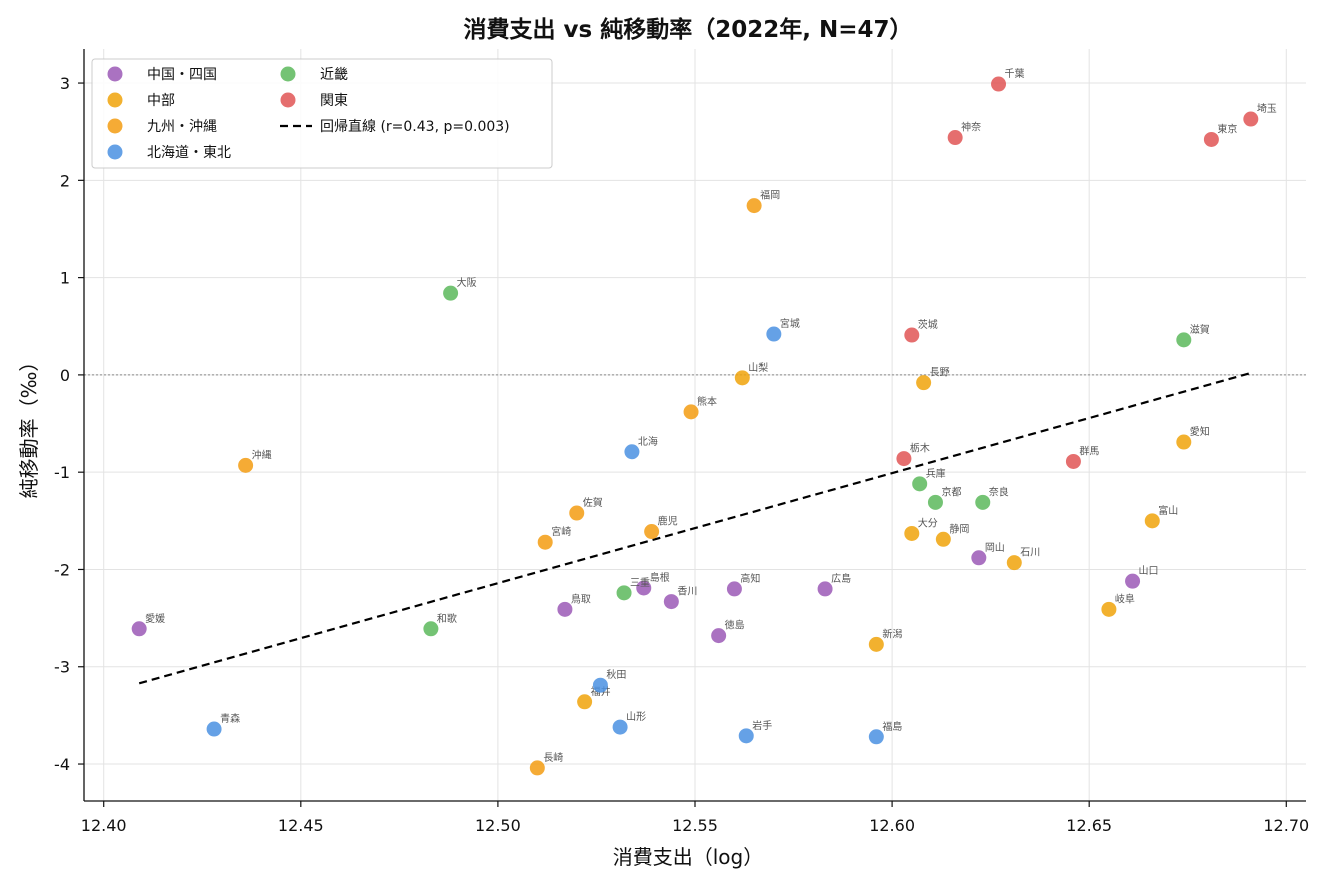  Describe the element at coordinates (322, 113) in the screenshot. I see `legend-frame` at that location.